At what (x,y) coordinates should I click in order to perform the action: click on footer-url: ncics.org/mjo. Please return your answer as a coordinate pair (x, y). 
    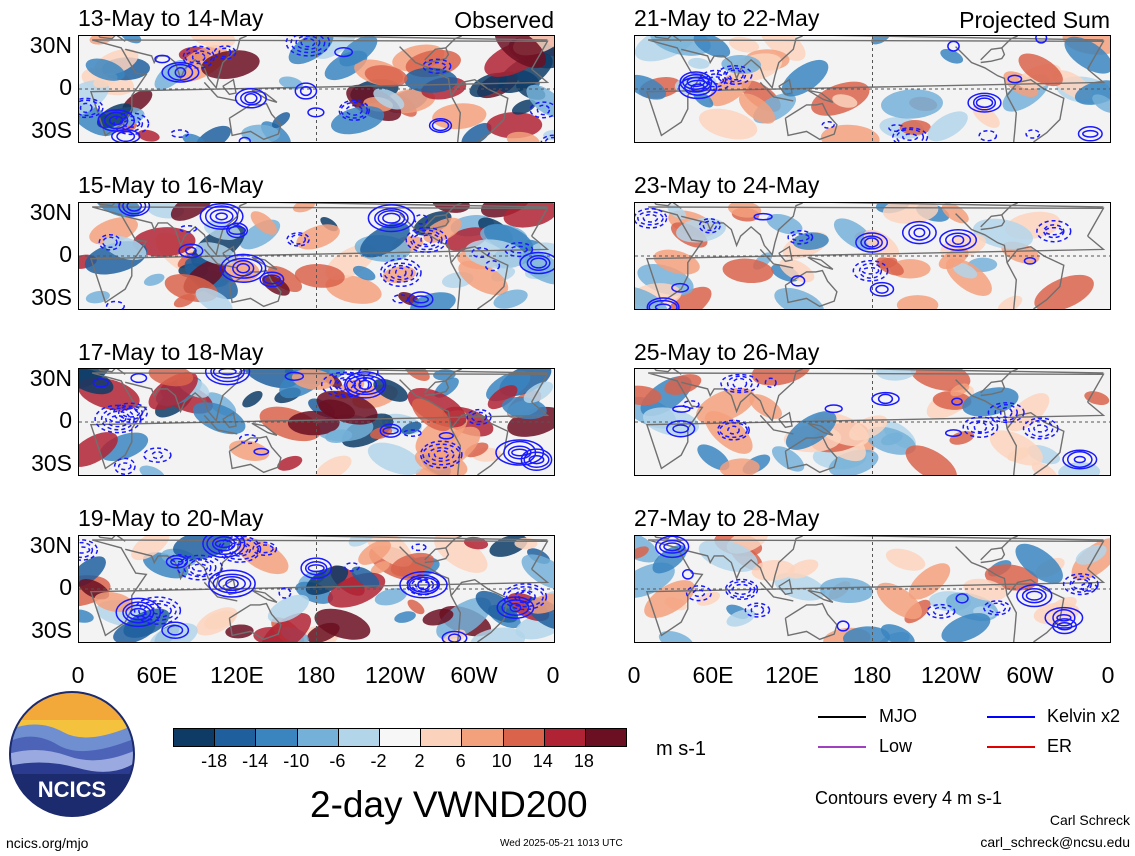
    Looking at the image, I should click on (47, 843).